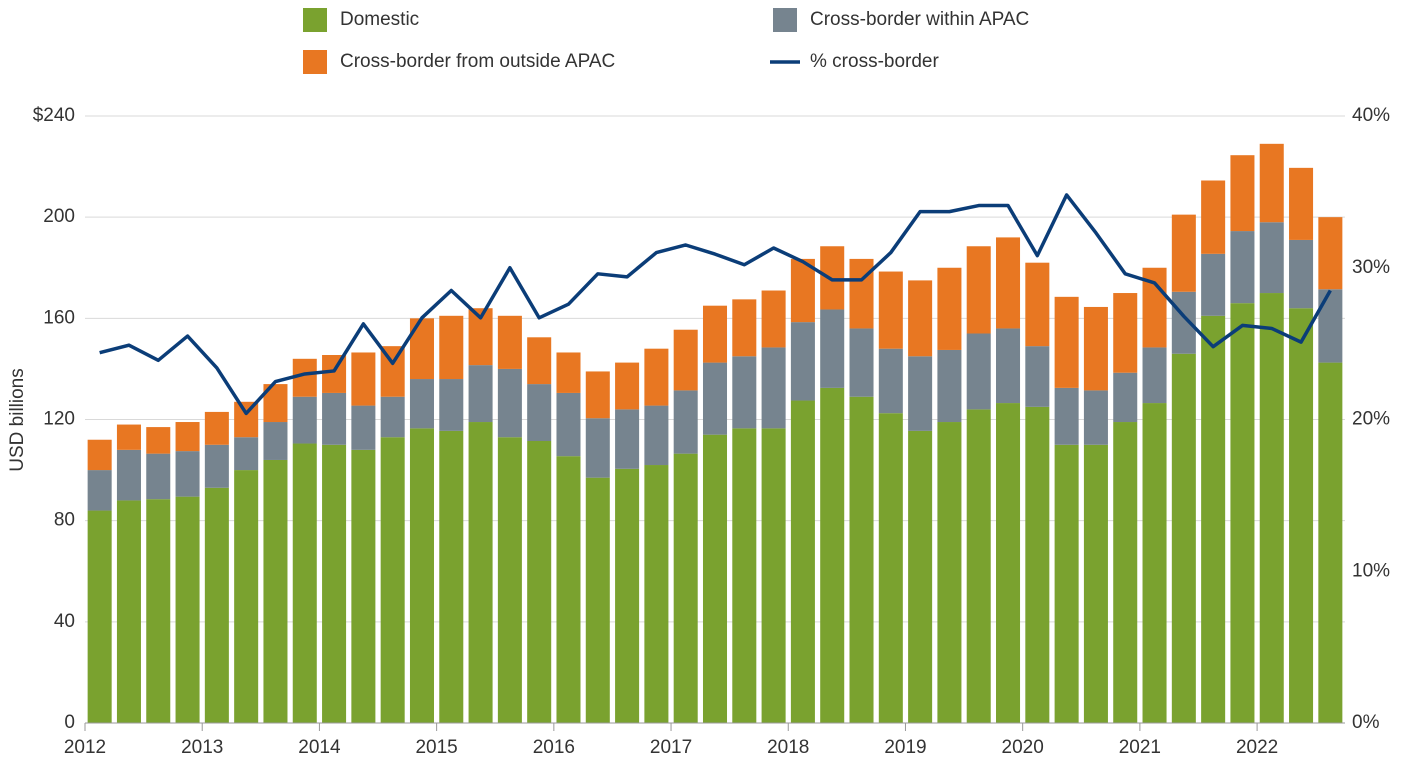 Image resolution: width=1410 pixels, height=763 pixels. Describe the element at coordinates (477, 61) in the screenshot. I see `legend-label: Cross-border from outside APAC` at that location.